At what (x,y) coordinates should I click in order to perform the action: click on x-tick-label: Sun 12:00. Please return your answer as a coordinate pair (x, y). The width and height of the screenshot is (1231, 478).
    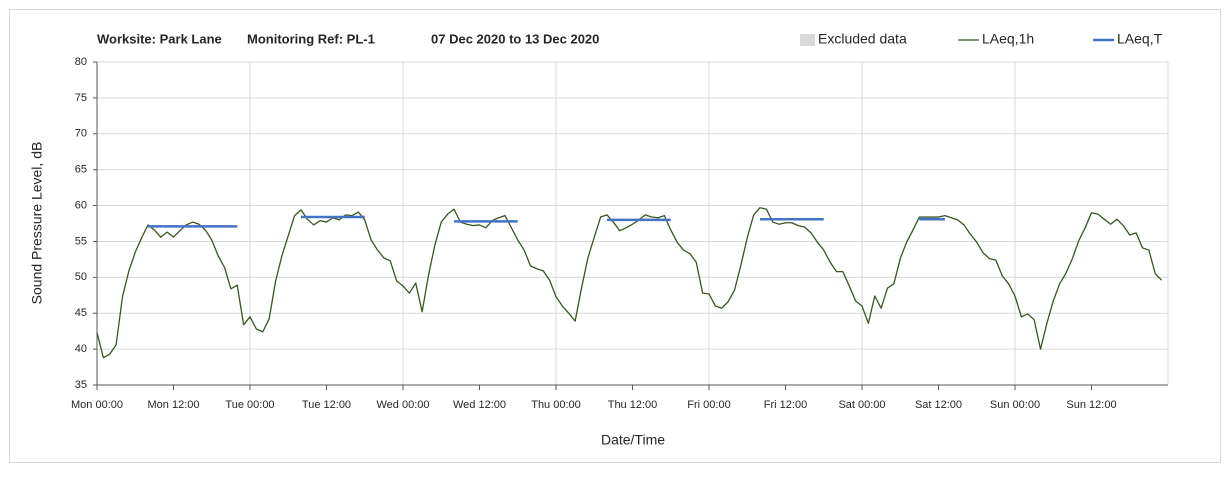
    Looking at the image, I should click on (1091, 405).